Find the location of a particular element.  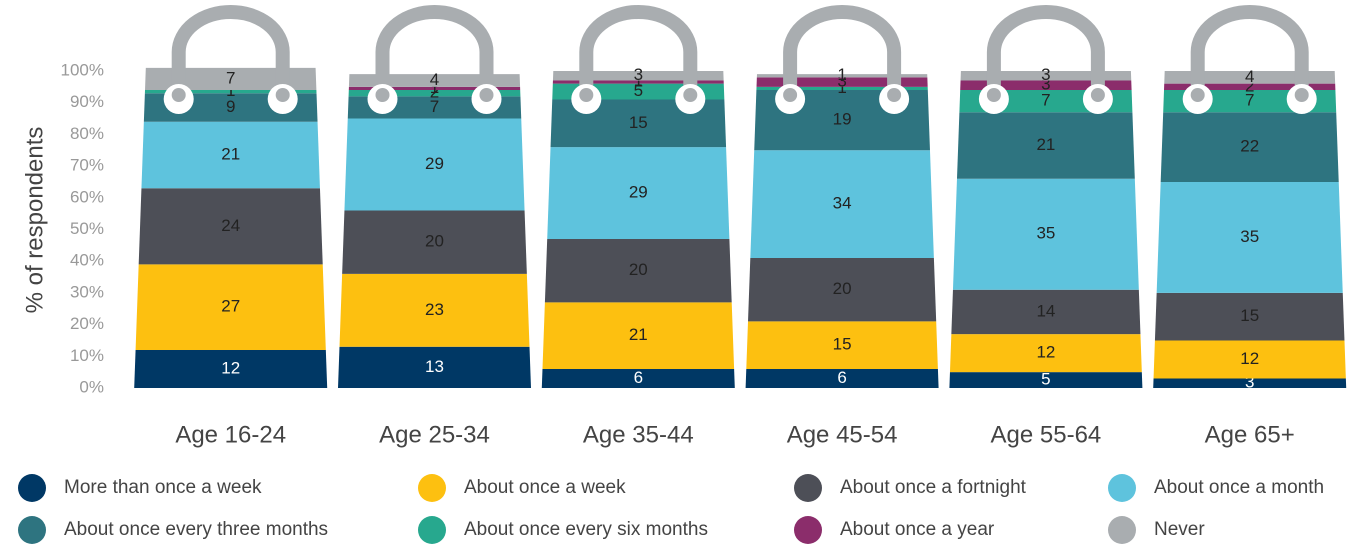

data-label: 13 is located at coordinates (434, 366).